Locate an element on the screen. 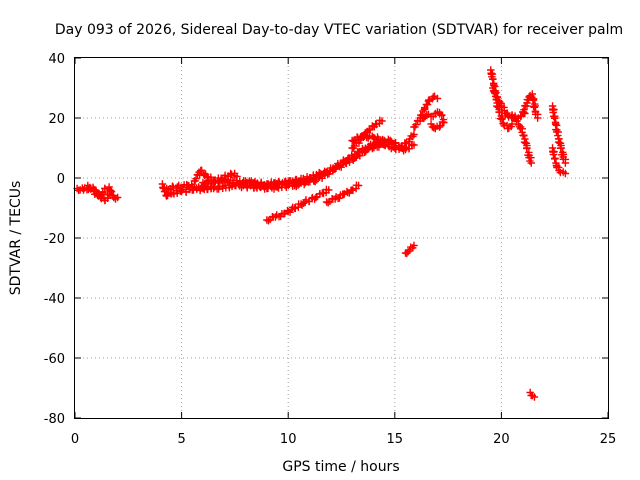 The width and height of the screenshot is (640, 480). y-tick-label: -20 is located at coordinates (54, 239).